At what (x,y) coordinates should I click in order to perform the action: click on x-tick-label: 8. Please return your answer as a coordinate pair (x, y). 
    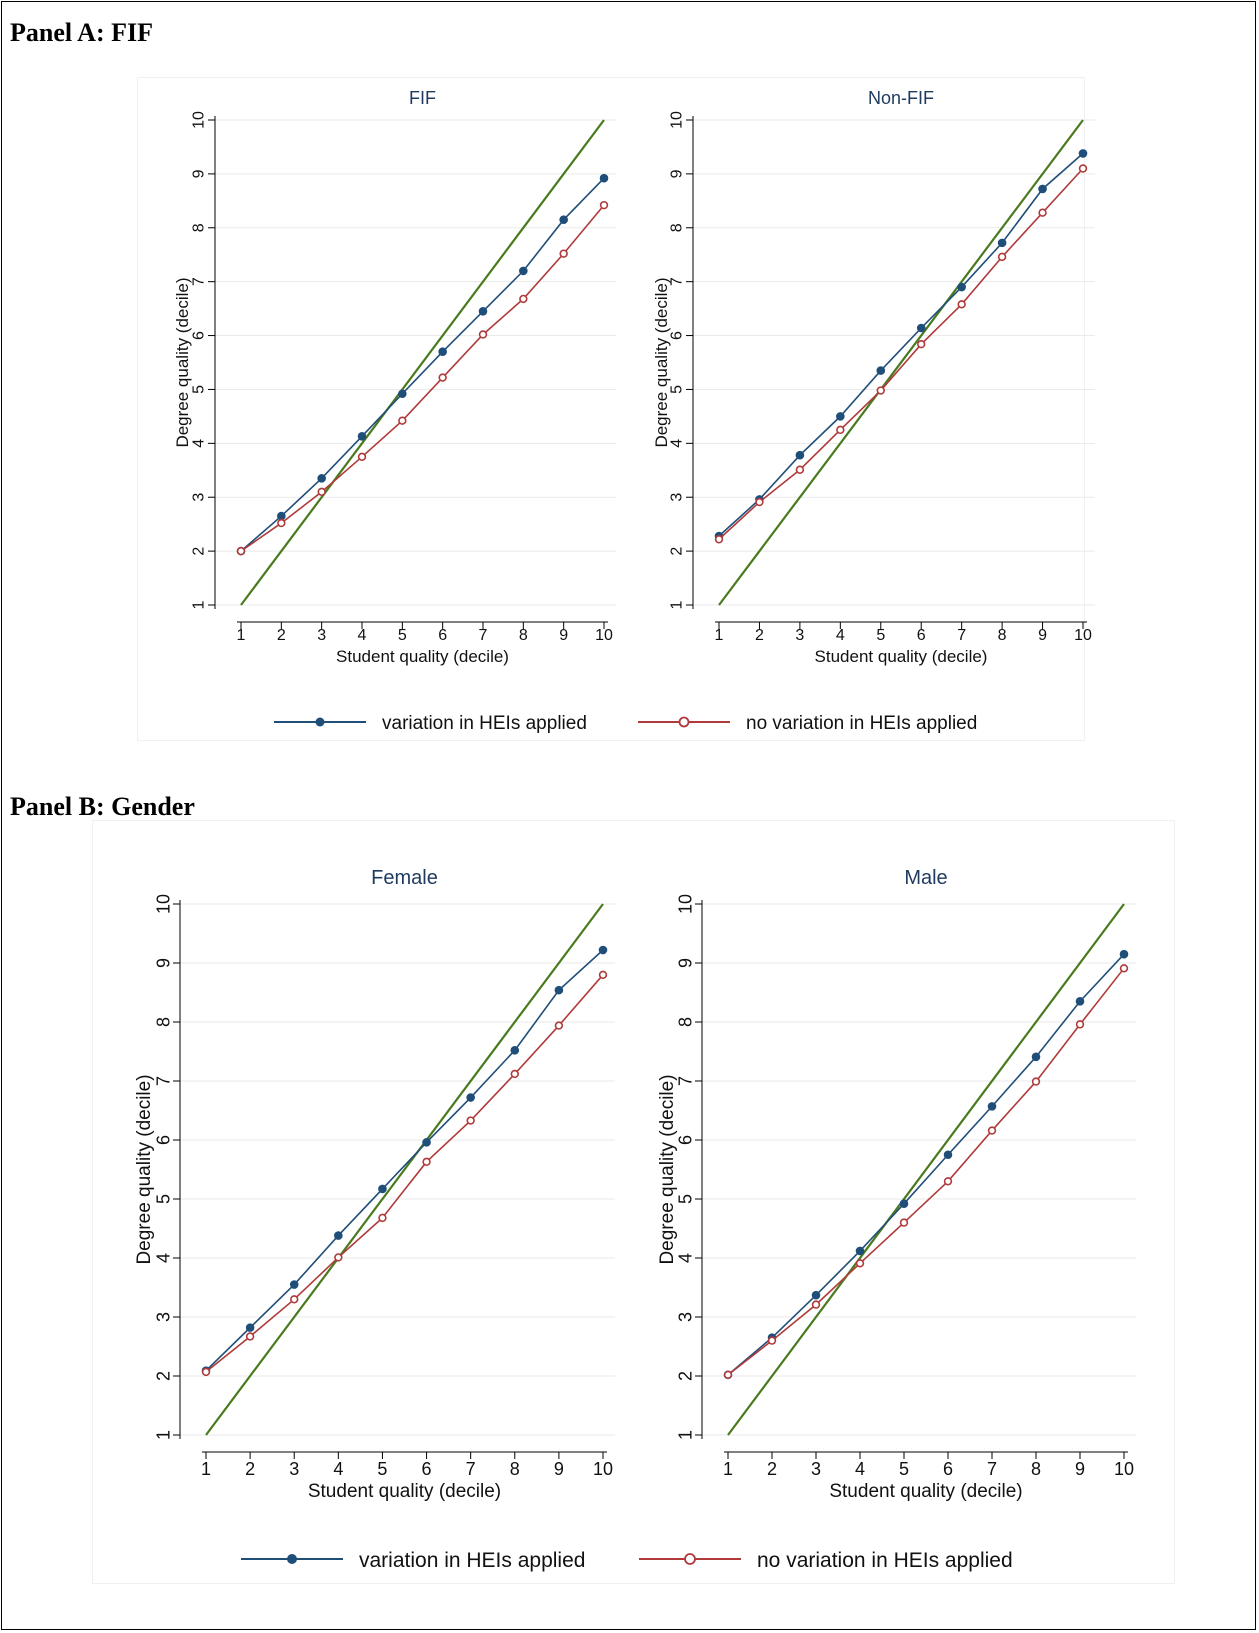
    Looking at the image, I should click on (1036, 1469).